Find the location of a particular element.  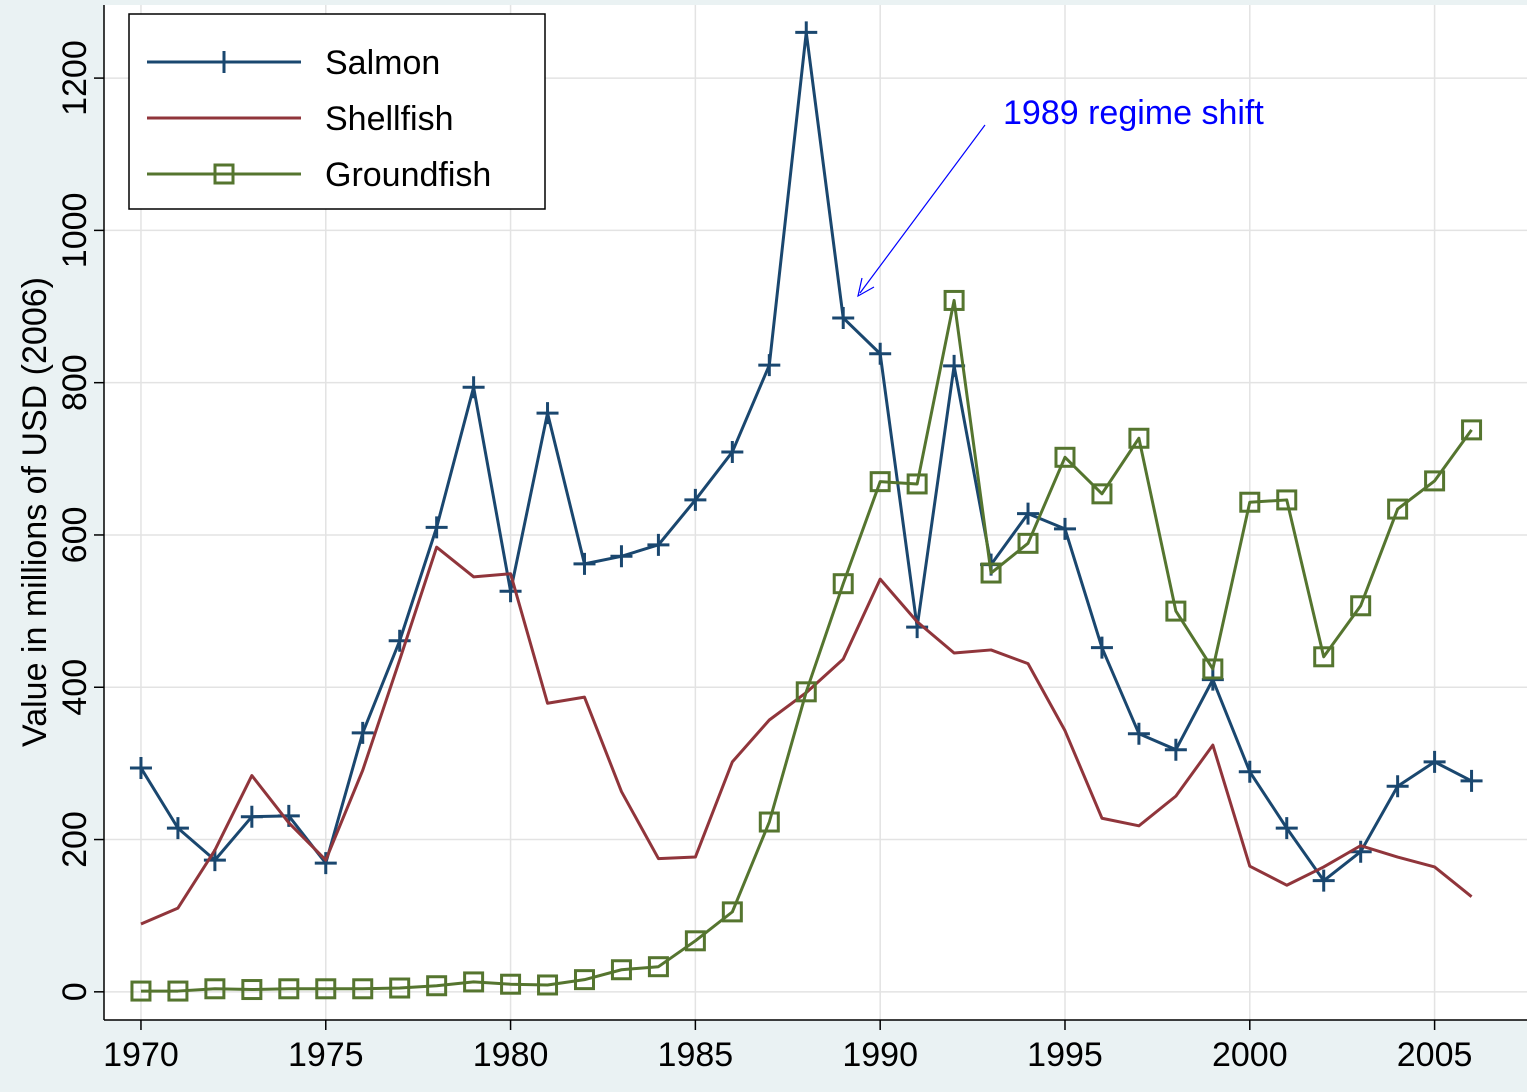

x-tick-label: 1995 is located at coordinates (1065, 1055).